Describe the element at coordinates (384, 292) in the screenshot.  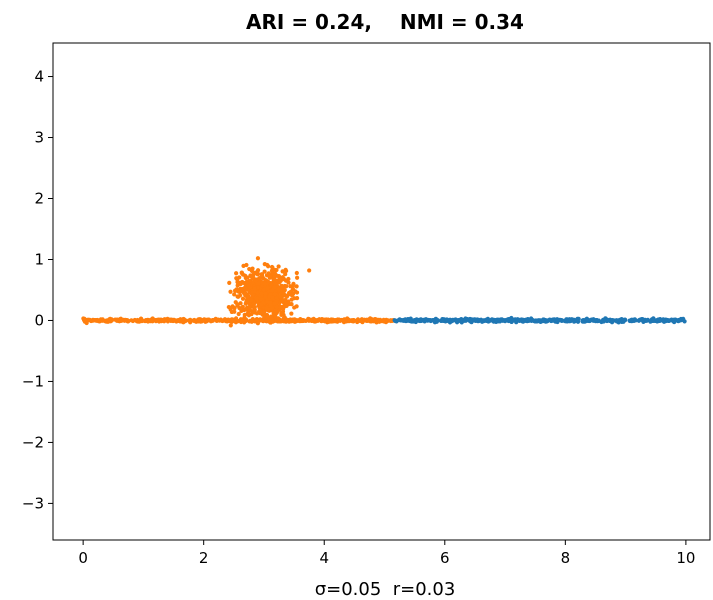
I see `scatter-points` at that location.